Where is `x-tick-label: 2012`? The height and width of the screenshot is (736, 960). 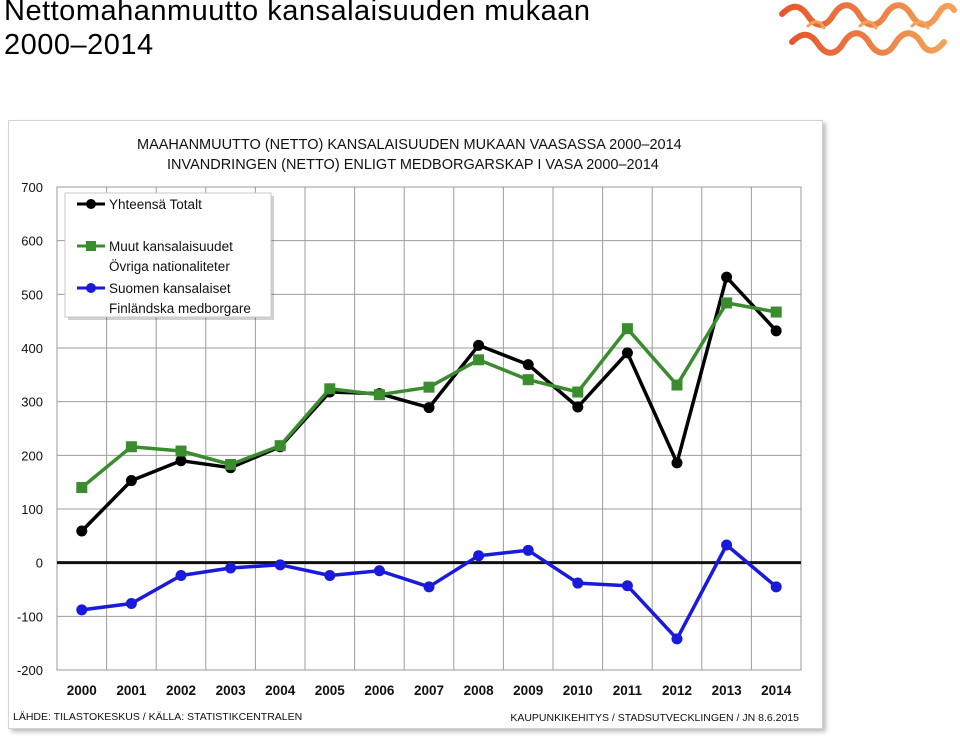
x-tick-label: 2012 is located at coordinates (677, 690).